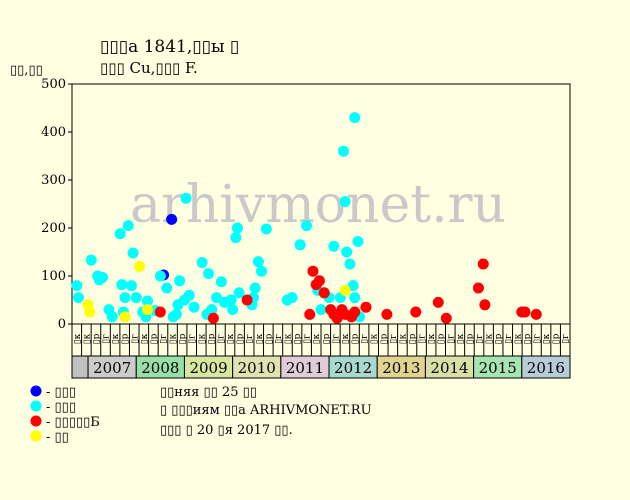 The image size is (630, 500). I want to click on year-label-2: 2008, so click(160, 368).